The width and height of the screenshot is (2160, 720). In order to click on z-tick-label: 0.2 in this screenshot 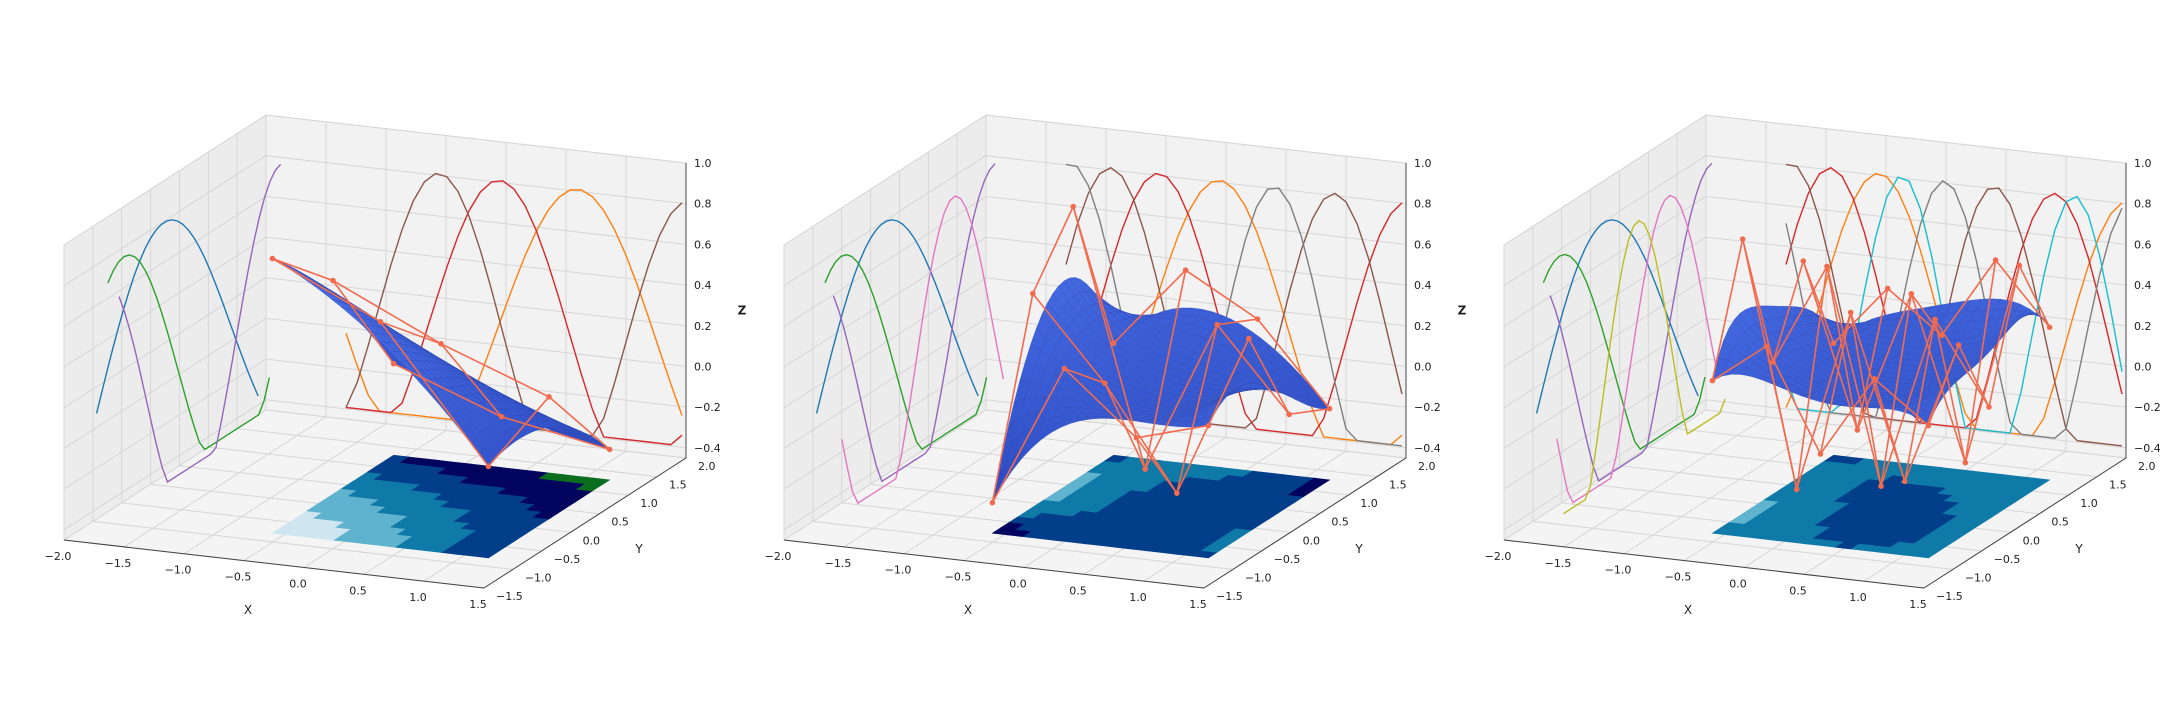, I will do `click(1423, 326)`.